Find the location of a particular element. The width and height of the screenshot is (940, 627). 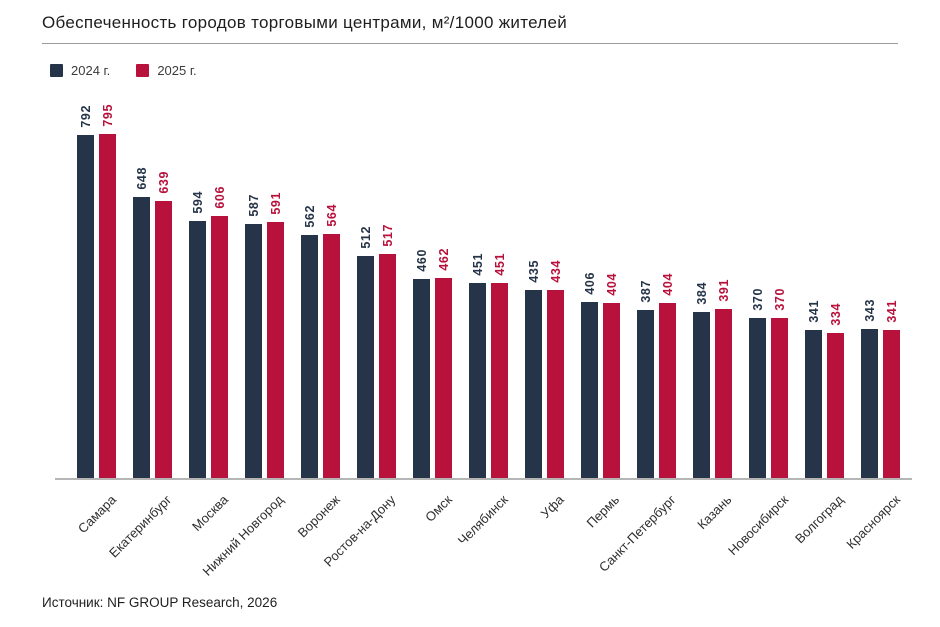

bar-2025: 795 is located at coordinates (107, 291).